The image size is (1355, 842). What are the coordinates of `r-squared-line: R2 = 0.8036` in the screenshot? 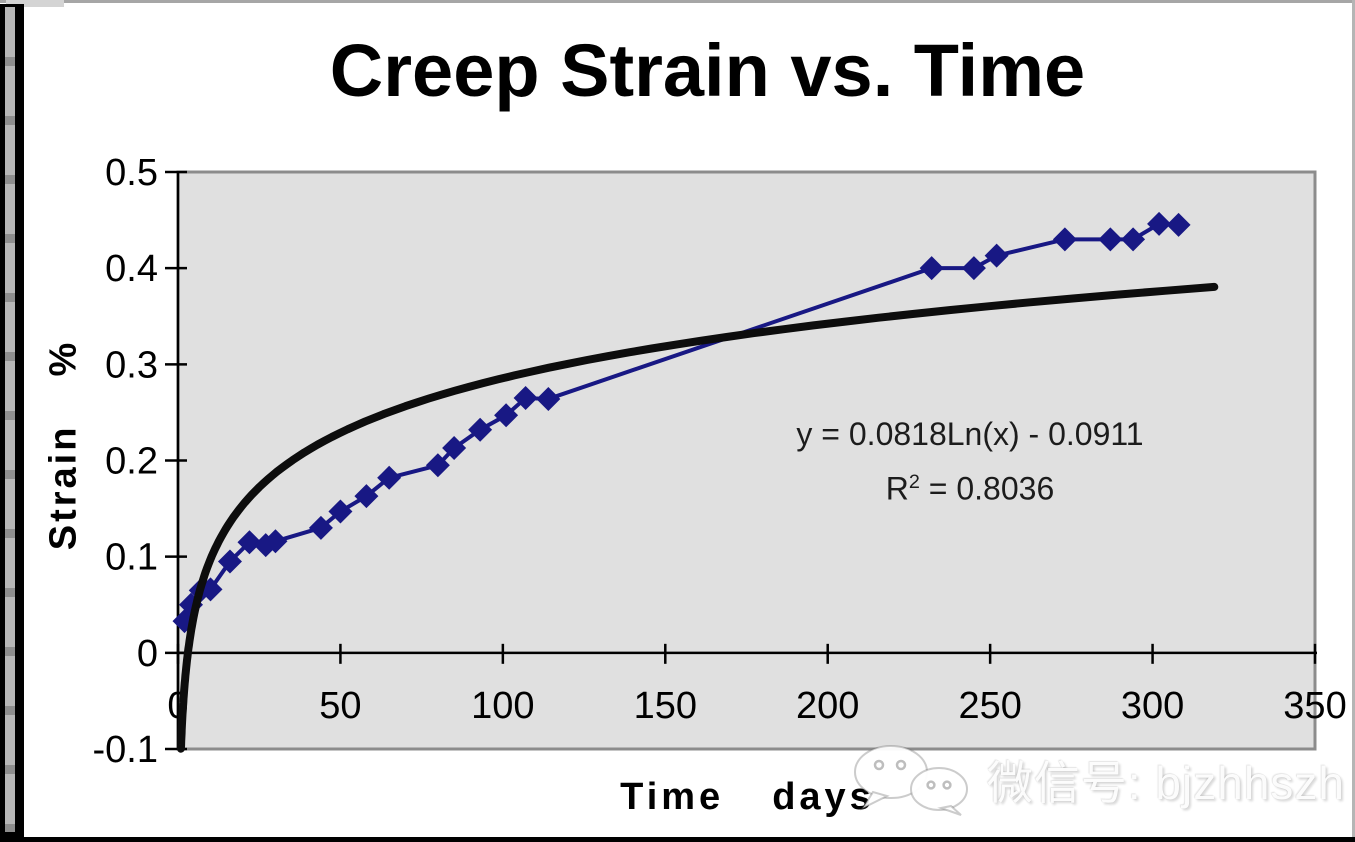 It's located at (970, 485).